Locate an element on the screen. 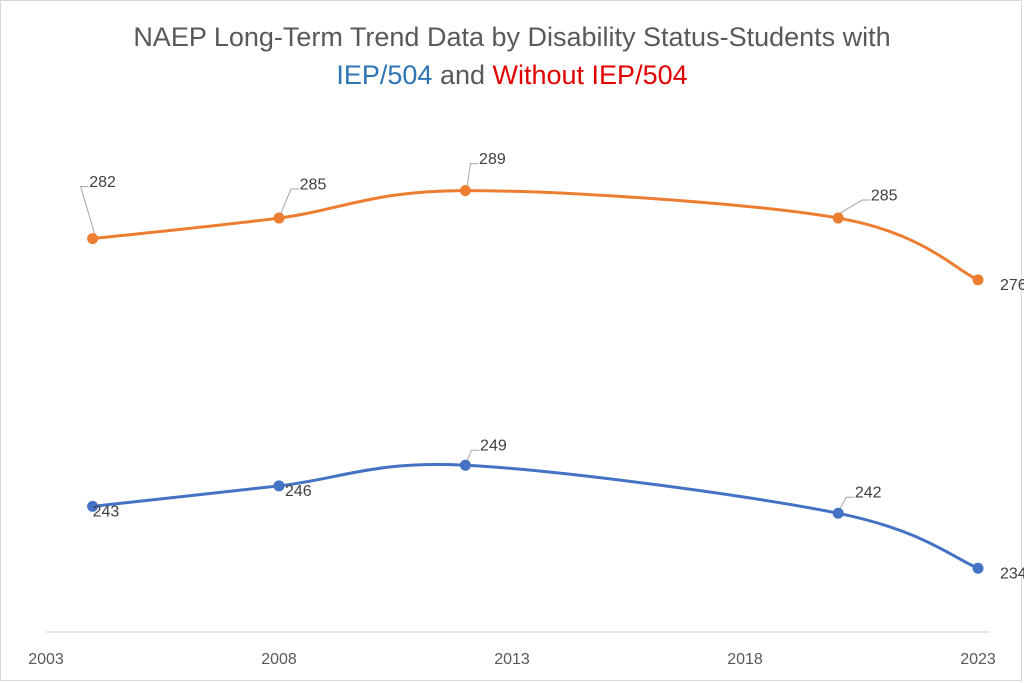  x-tick-label: 2023 is located at coordinates (978, 659).